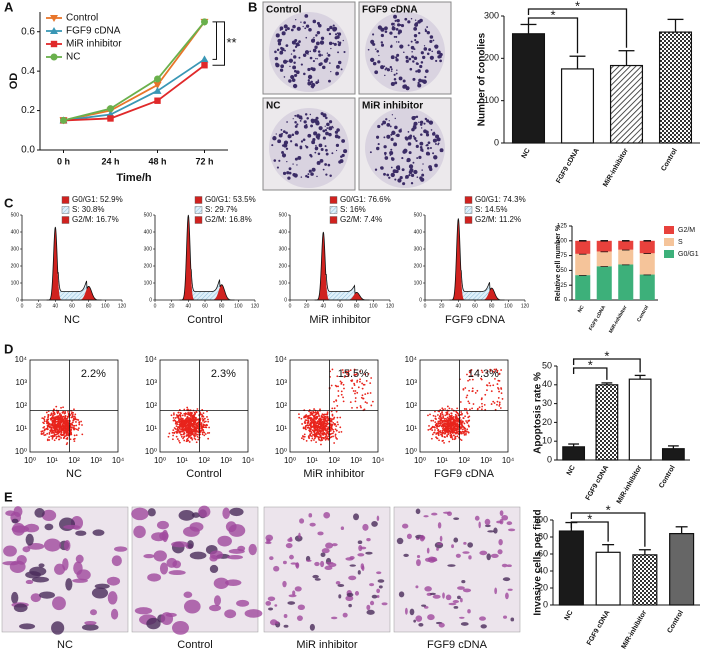 This screenshot has height=660, width=709. Describe the element at coordinates (248, 460) in the screenshot. I see `x-tick-label: 10⁴` at that location.